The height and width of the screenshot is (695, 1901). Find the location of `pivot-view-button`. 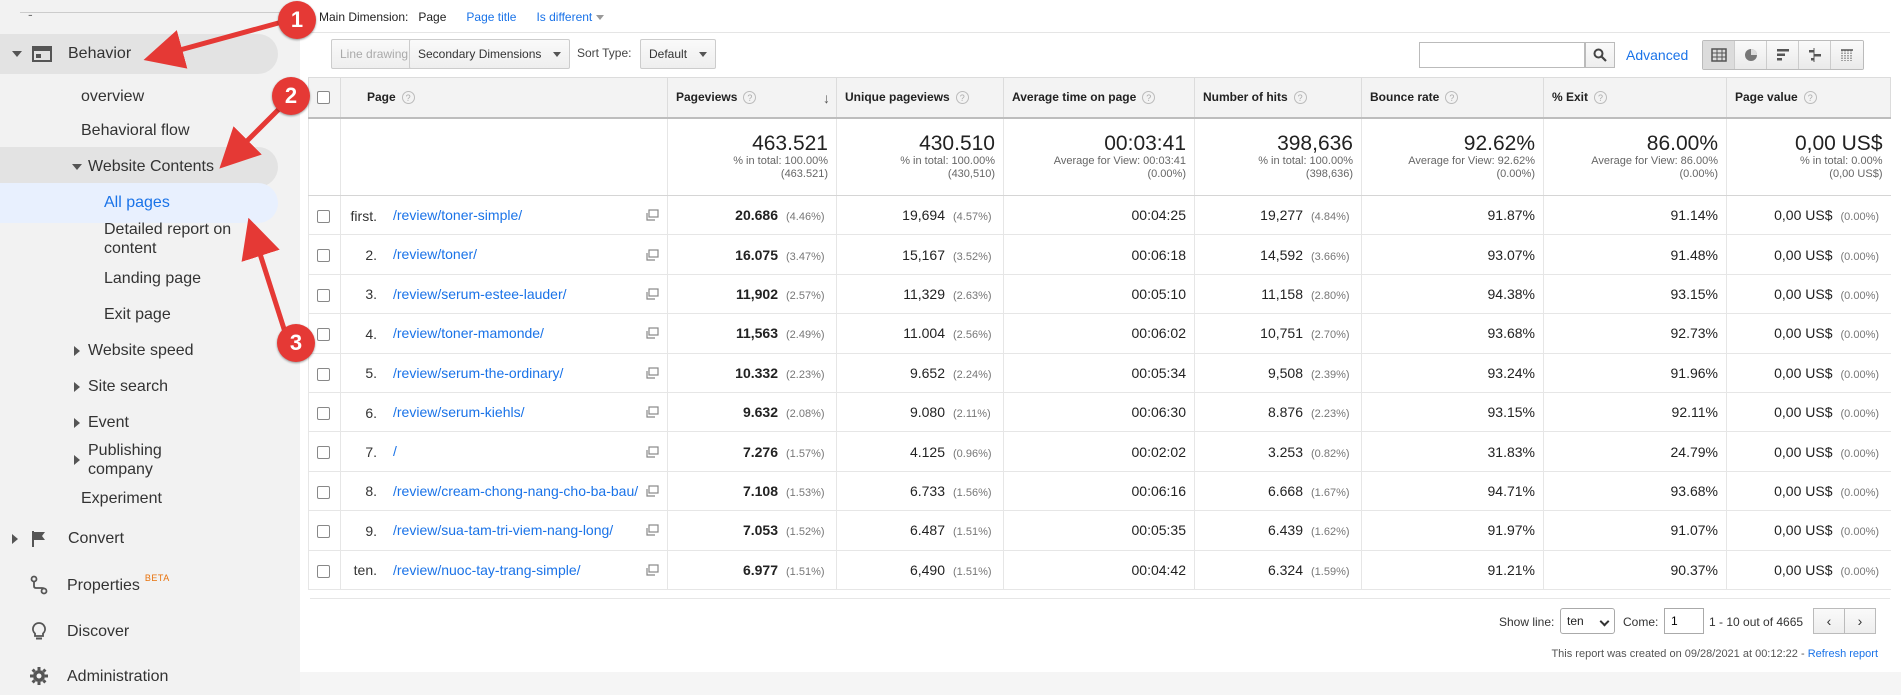

pivot-view-button is located at coordinates (1847, 55).